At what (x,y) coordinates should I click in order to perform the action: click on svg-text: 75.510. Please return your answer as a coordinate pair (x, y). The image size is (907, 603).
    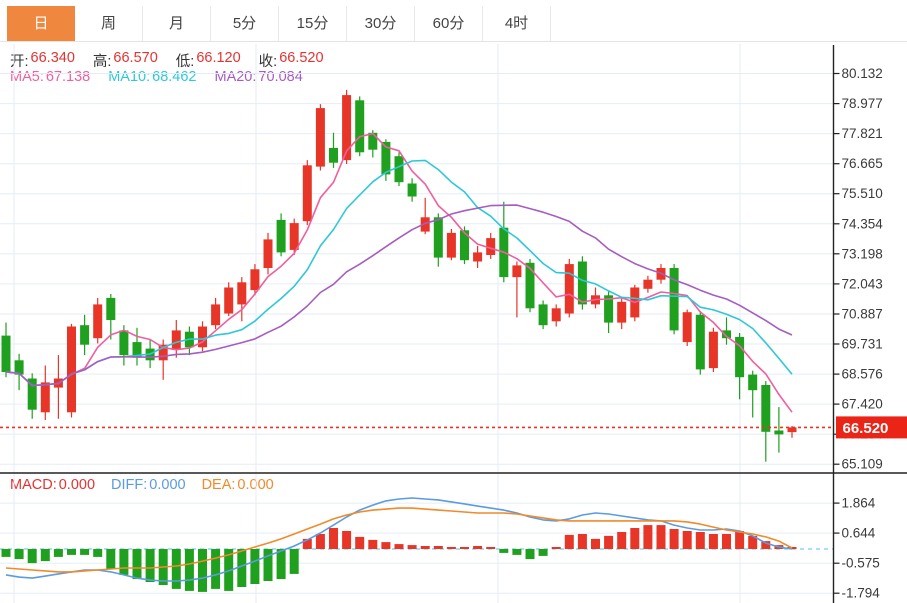
    Looking at the image, I should click on (862, 193).